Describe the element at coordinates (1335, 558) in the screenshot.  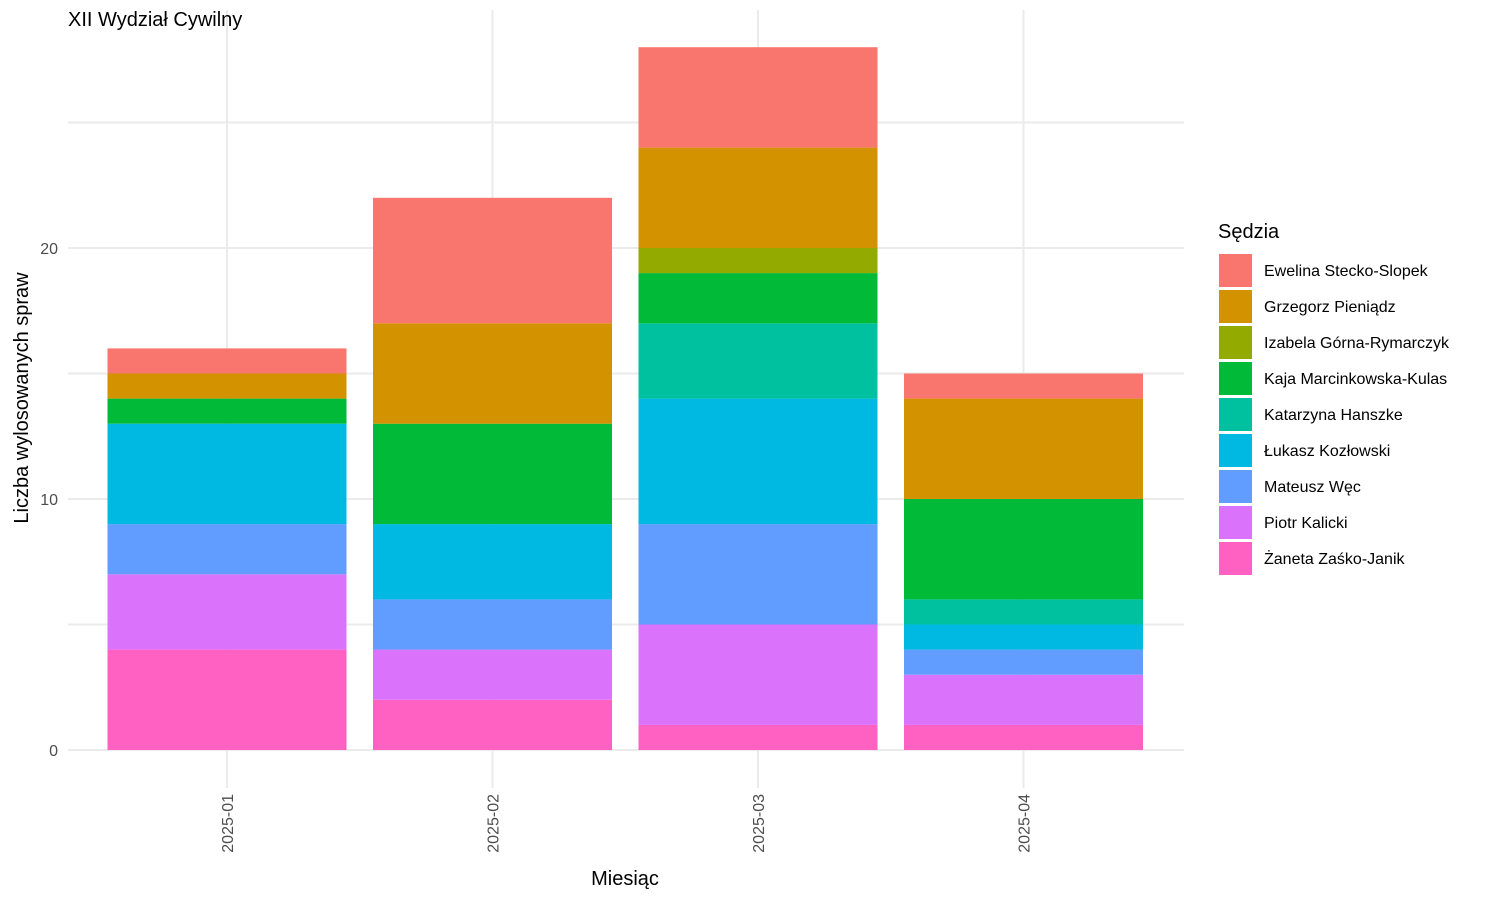
I see `legend-label: Żaneta Zaśko-Janik` at that location.